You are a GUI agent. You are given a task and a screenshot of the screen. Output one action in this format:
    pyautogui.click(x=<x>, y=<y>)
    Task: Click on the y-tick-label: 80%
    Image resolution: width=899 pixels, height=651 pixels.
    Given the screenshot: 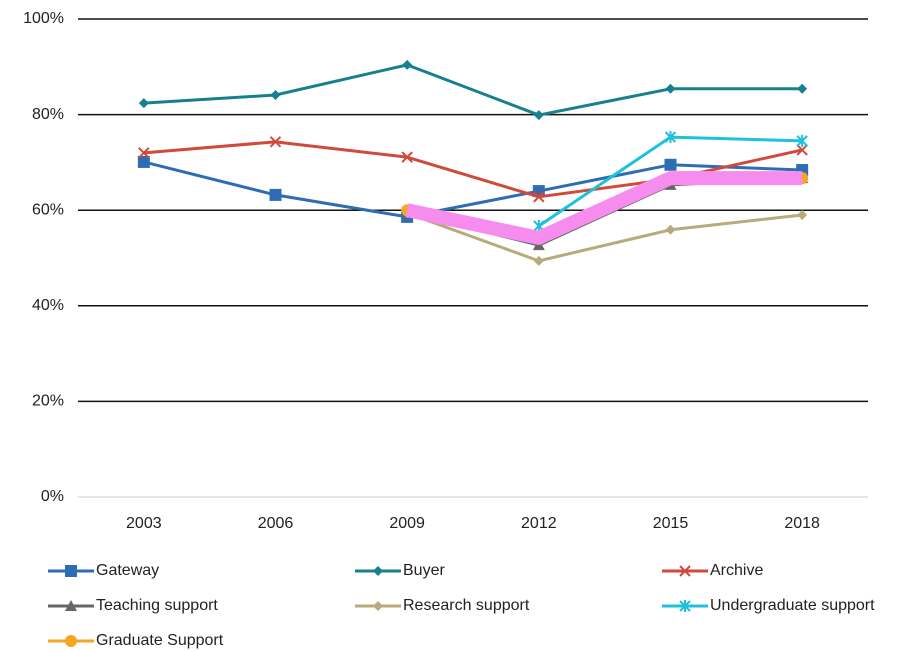 What is the action you would take?
    pyautogui.click(x=48, y=114)
    